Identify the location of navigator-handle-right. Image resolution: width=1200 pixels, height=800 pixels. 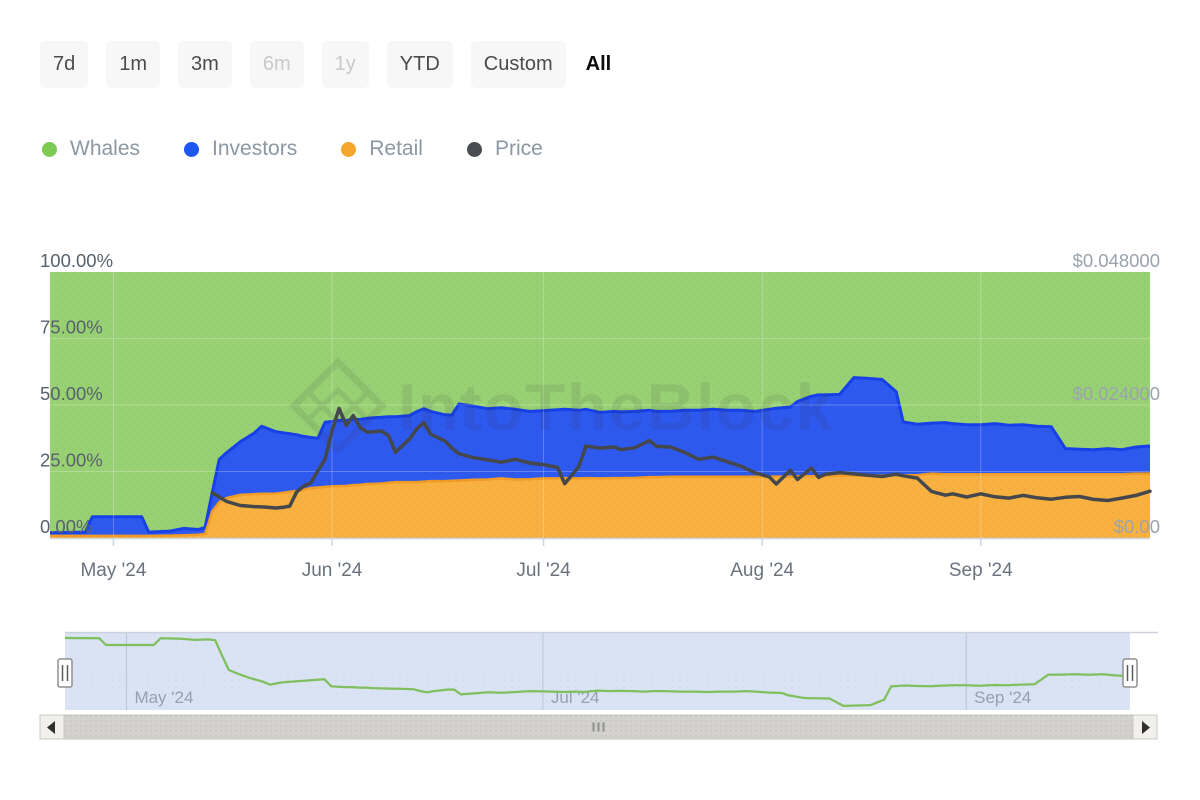
(1130, 673).